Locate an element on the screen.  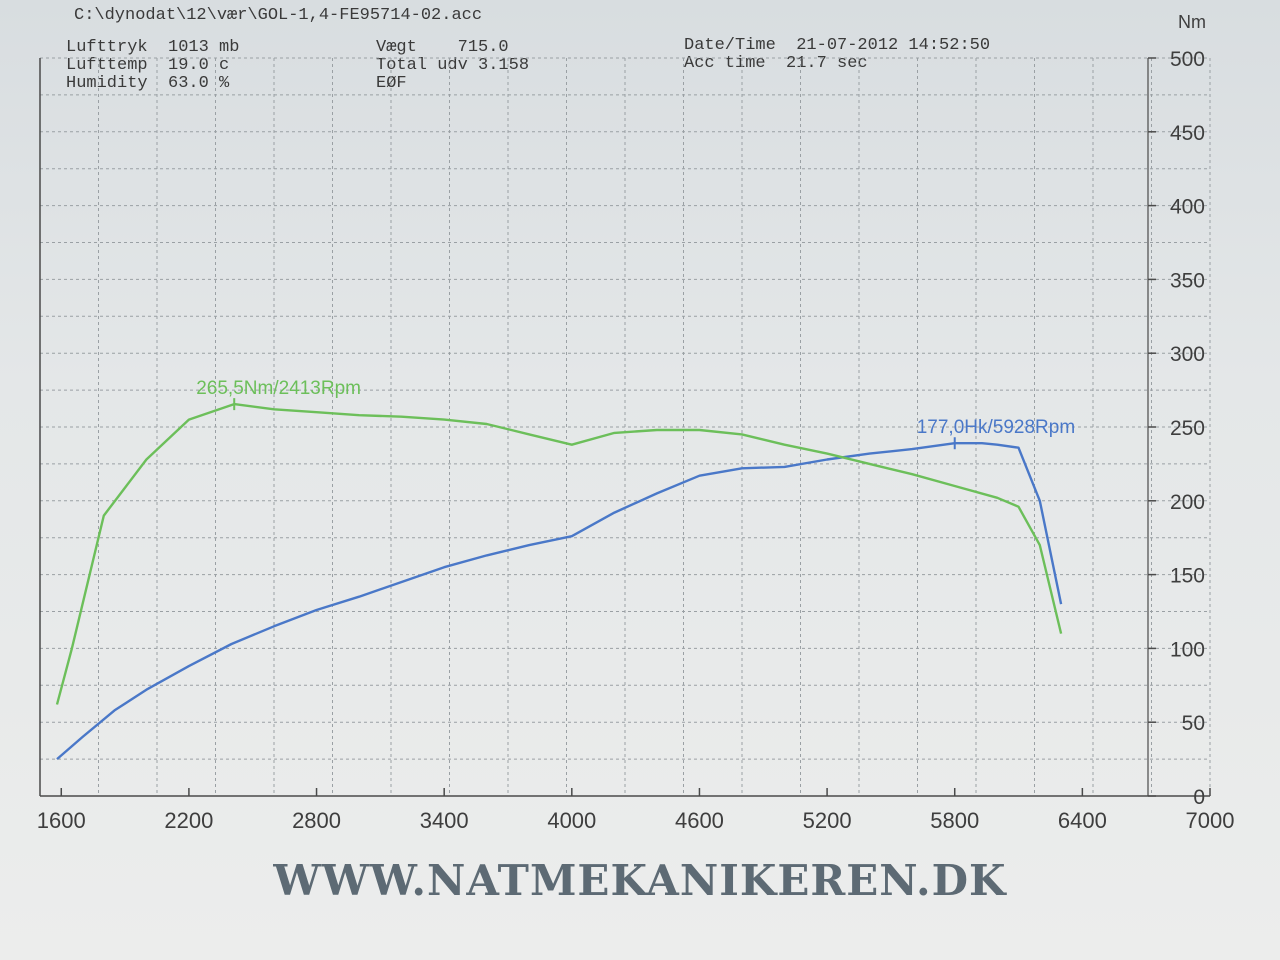
y-tick-label: 0 is located at coordinates (1199, 797).